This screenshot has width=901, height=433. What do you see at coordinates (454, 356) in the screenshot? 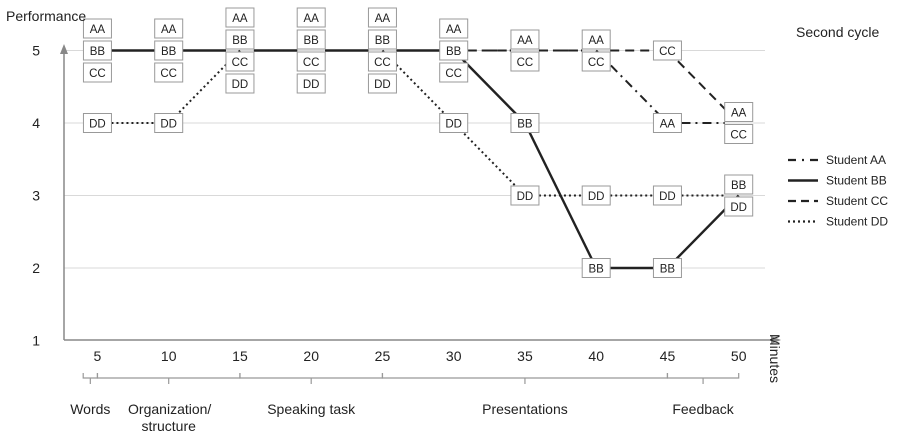
I see `x-tick-label: 30` at bounding box center [454, 356].